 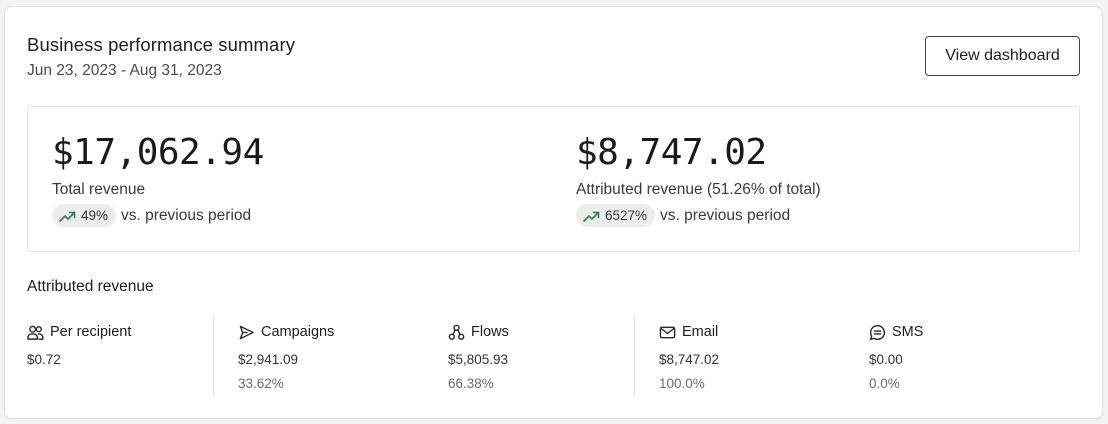 I want to click on stat-value: $2,941.09, so click(x=268, y=359).